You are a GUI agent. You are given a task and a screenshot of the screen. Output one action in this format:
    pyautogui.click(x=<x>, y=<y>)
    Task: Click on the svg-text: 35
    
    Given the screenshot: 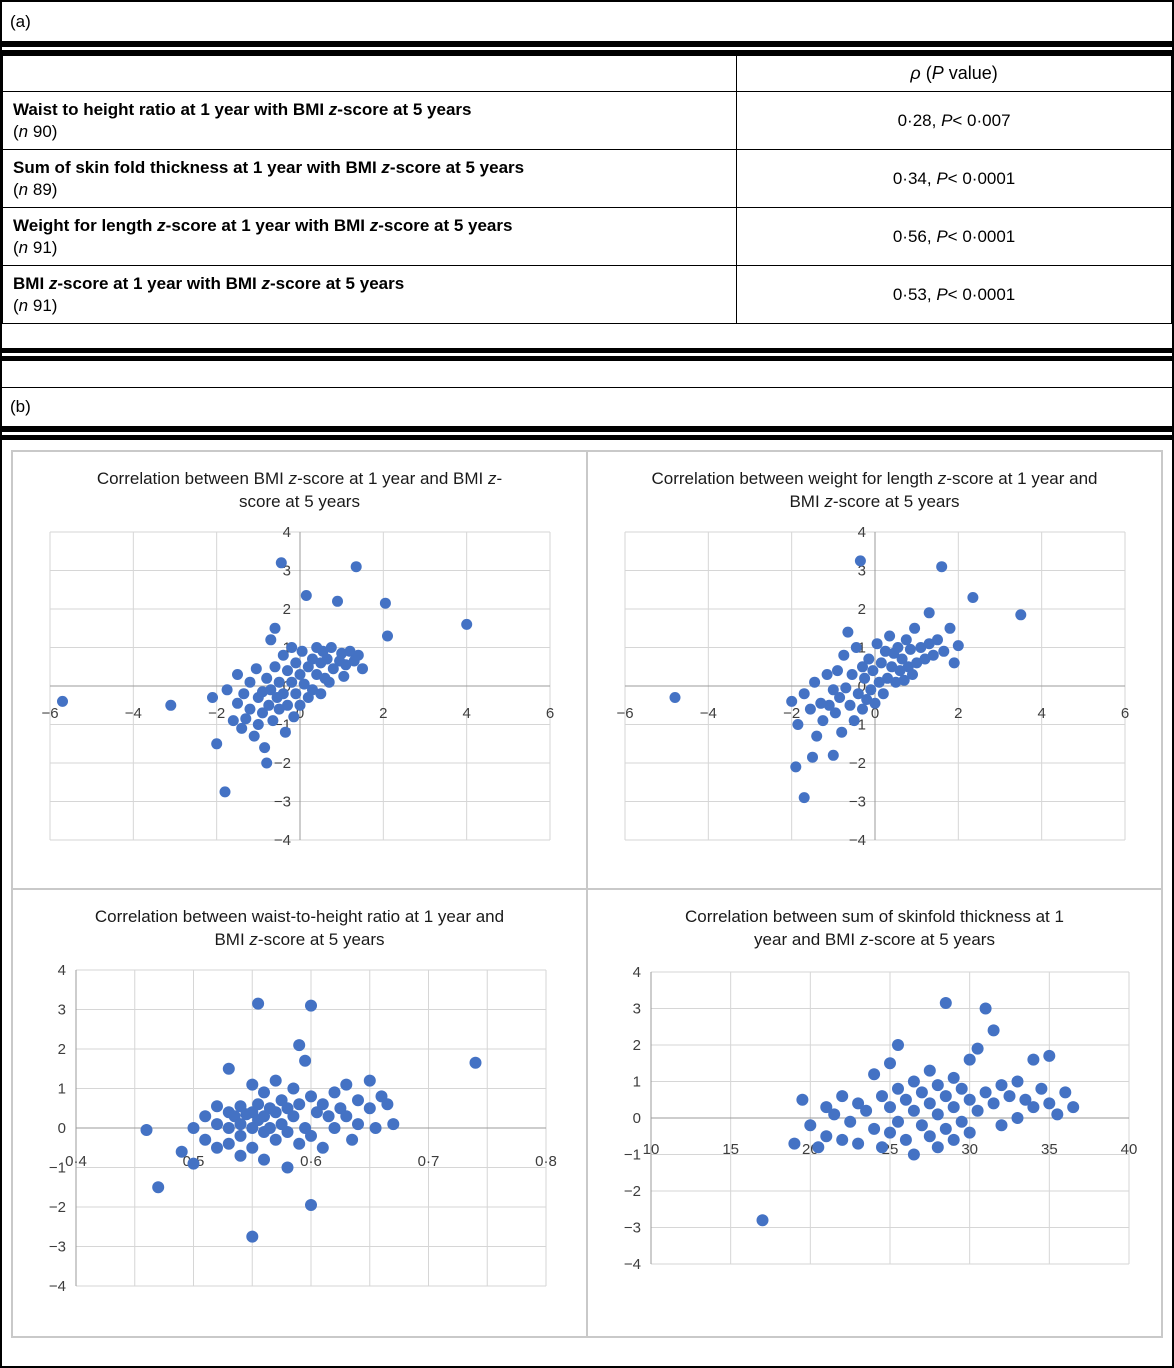 What is the action you would take?
    pyautogui.click(x=1048, y=1149)
    